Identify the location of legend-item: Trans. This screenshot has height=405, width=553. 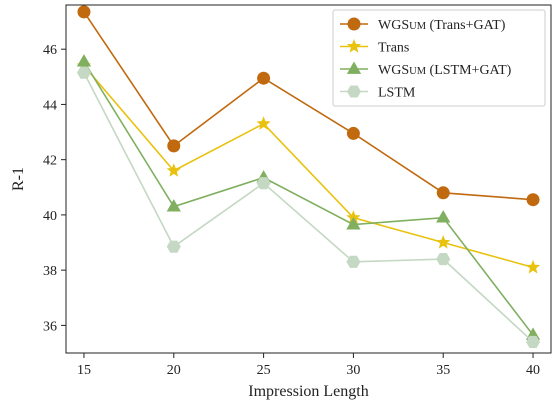
(374, 47).